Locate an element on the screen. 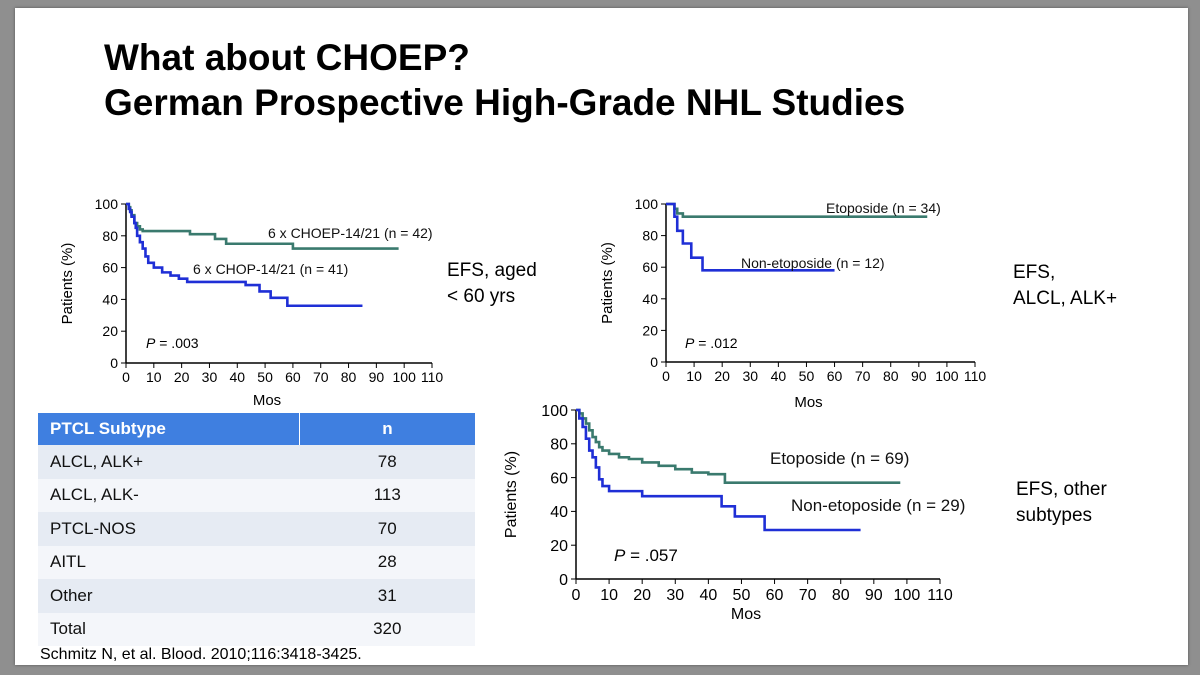  chart-0-side-label: EFS, aged < 60 yrs is located at coordinates (492, 284).